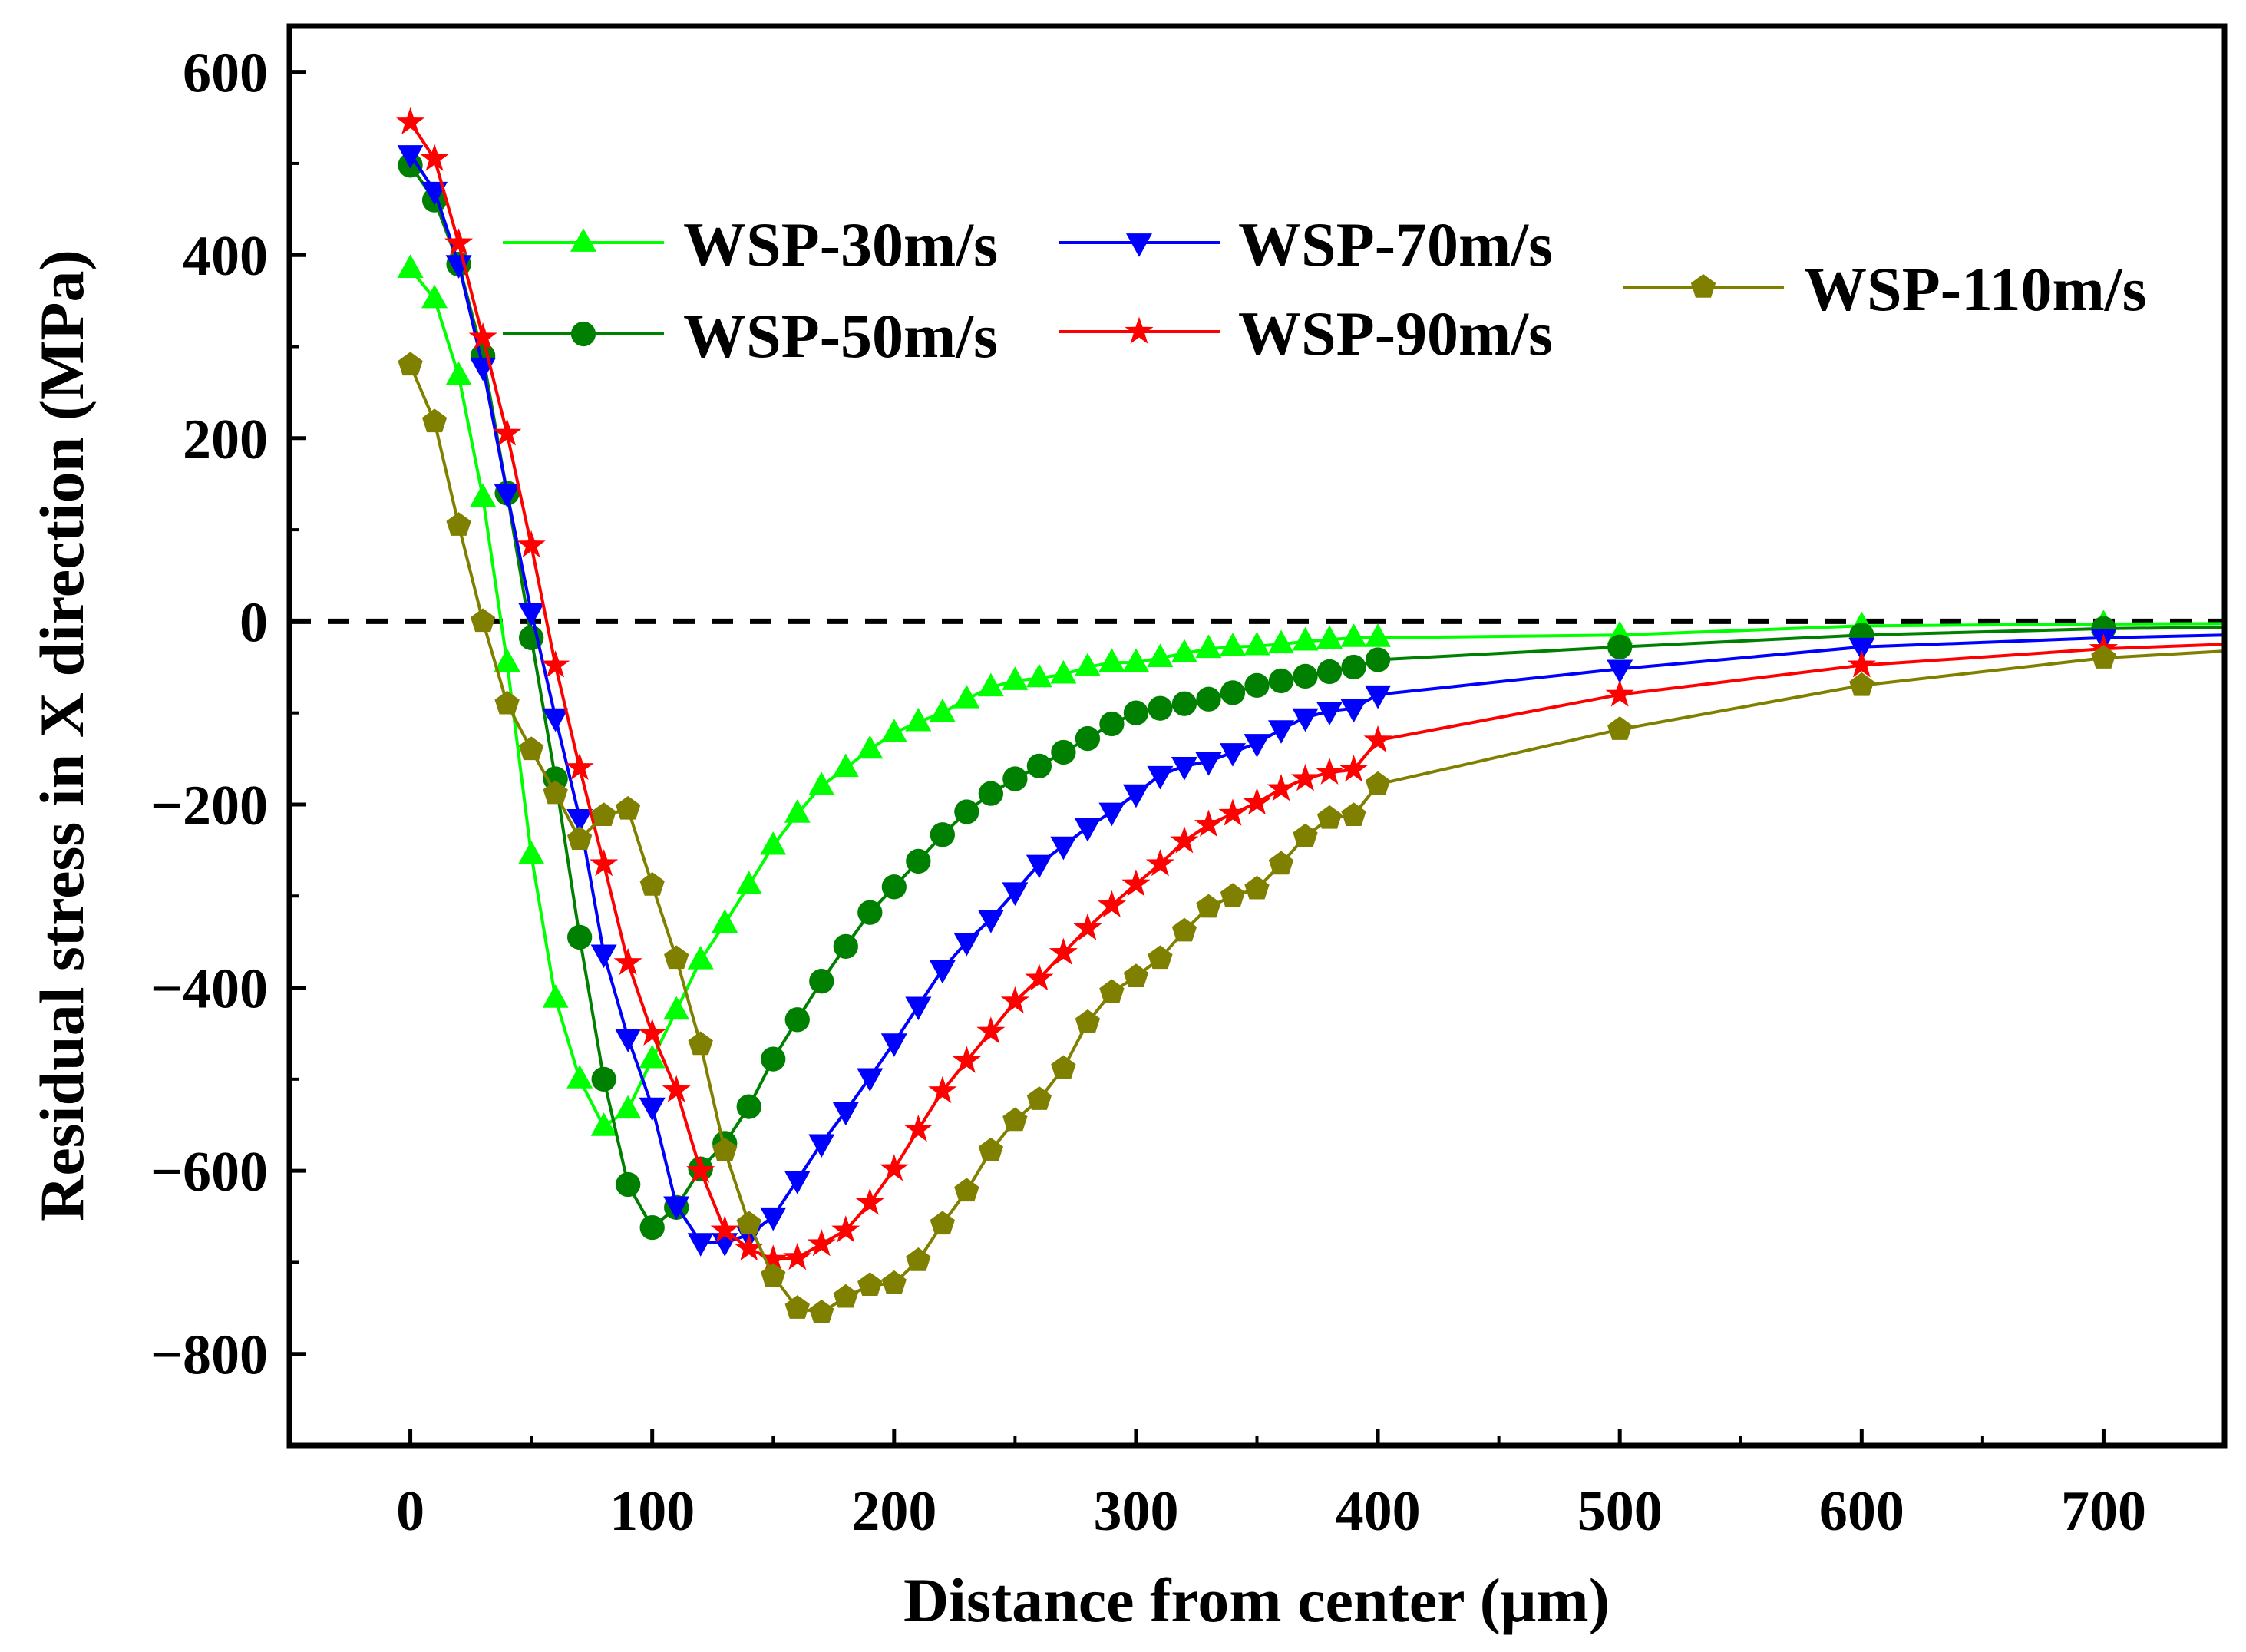 The height and width of the screenshot is (1652, 2246). What do you see at coordinates (652, 1511) in the screenshot?
I see `x-tick-label: 100` at bounding box center [652, 1511].